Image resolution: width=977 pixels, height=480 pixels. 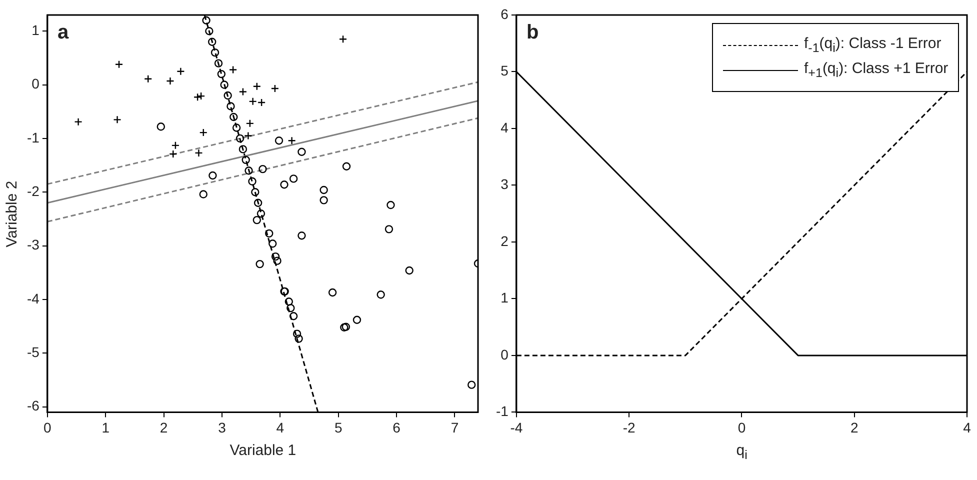 I want to click on y-tick-label: 5, so click(x=504, y=70).